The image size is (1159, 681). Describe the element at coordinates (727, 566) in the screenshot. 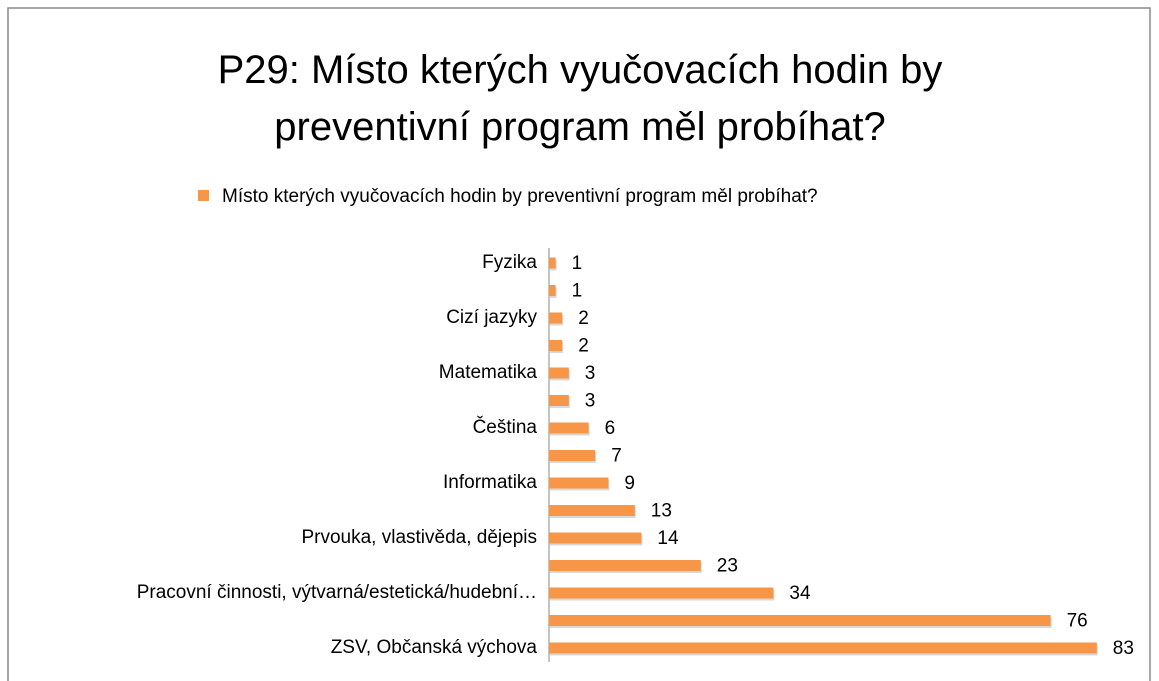

I see `data-label: 23` at that location.